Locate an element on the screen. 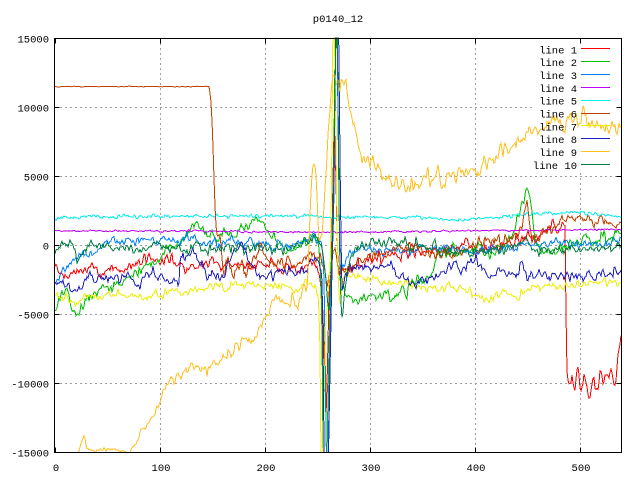 This screenshot has width=640, height=485. svg-text: line 1 is located at coordinates (558, 51).